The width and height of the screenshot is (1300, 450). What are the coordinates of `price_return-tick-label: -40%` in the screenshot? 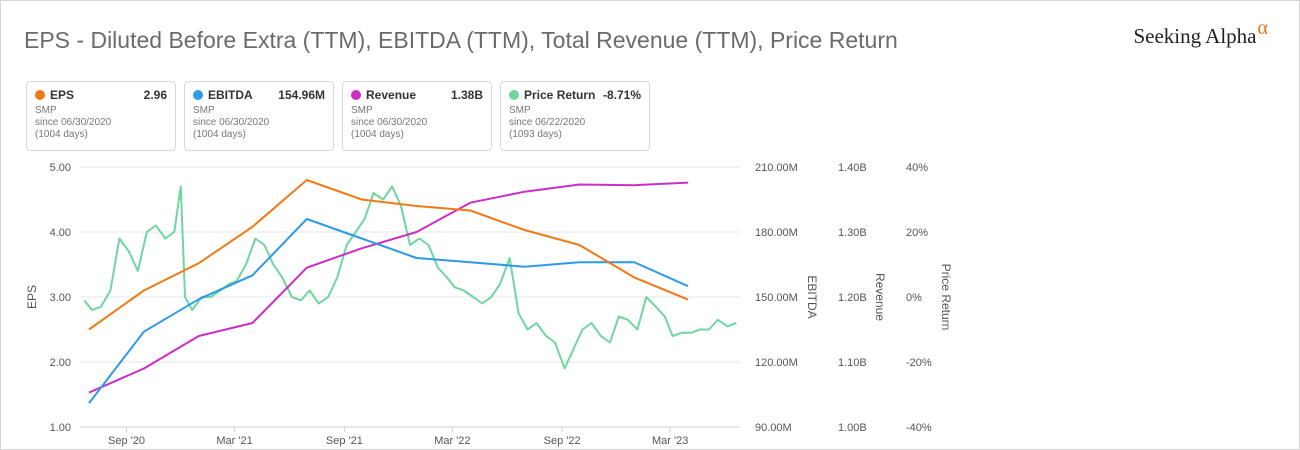 It's located at (919, 428).